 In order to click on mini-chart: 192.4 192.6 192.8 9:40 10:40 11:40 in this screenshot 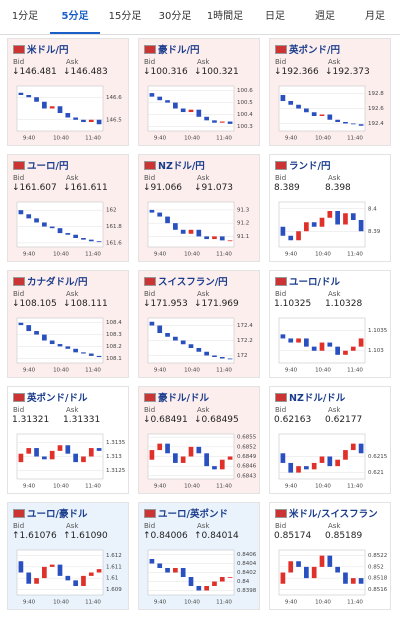, I will do `click(331, 113)`.